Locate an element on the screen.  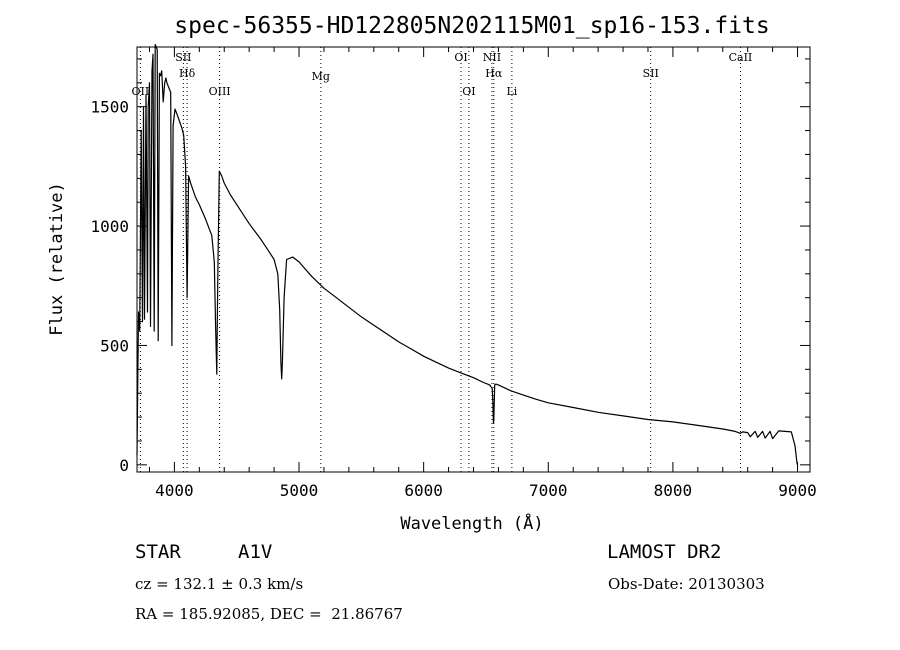
y-tick-label: 0 is located at coordinates (124, 465).